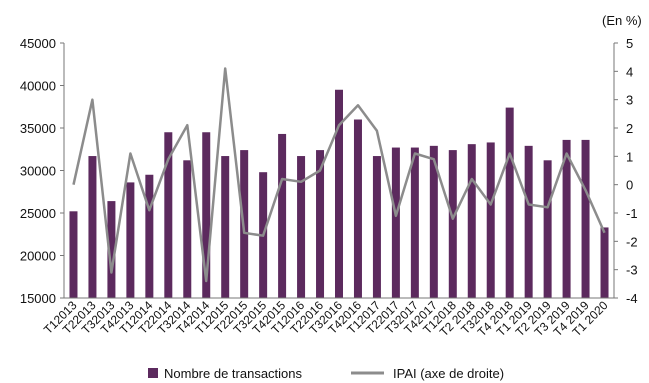  I want to click on left-axis: 45000 40000 35000 30000 25000 20000 15000, so click(42, 171).